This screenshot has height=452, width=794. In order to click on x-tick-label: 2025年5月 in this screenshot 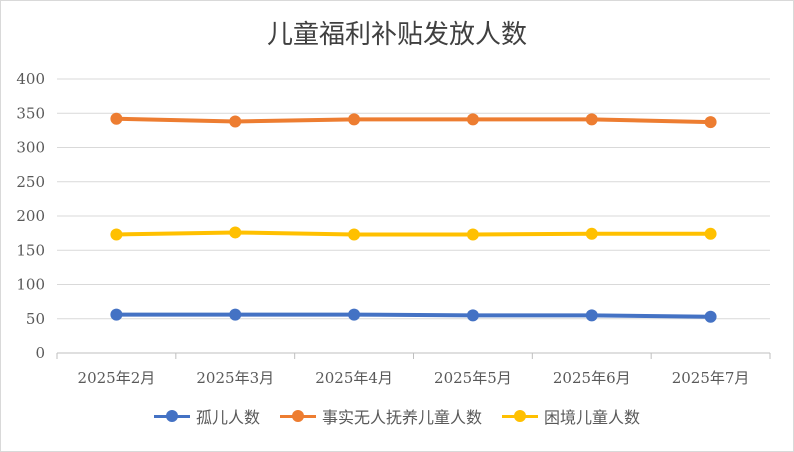, I will do `click(473, 378)`.